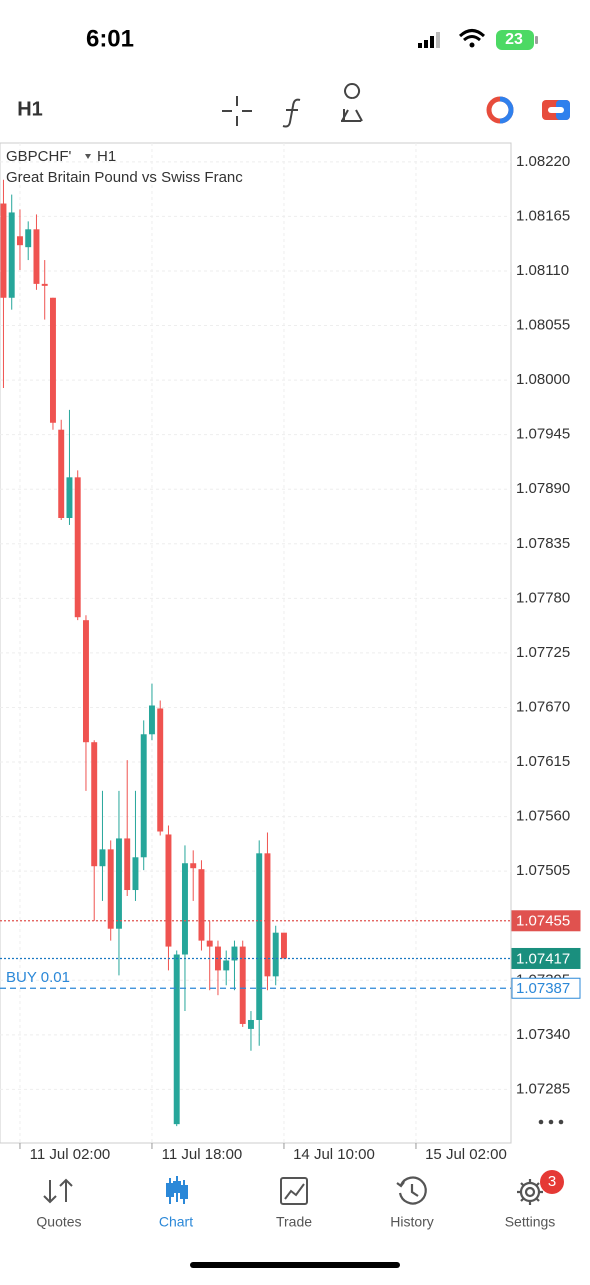  What do you see at coordinates (542, 270) in the screenshot?
I see `y-tick-label: 1.08110` at bounding box center [542, 270].